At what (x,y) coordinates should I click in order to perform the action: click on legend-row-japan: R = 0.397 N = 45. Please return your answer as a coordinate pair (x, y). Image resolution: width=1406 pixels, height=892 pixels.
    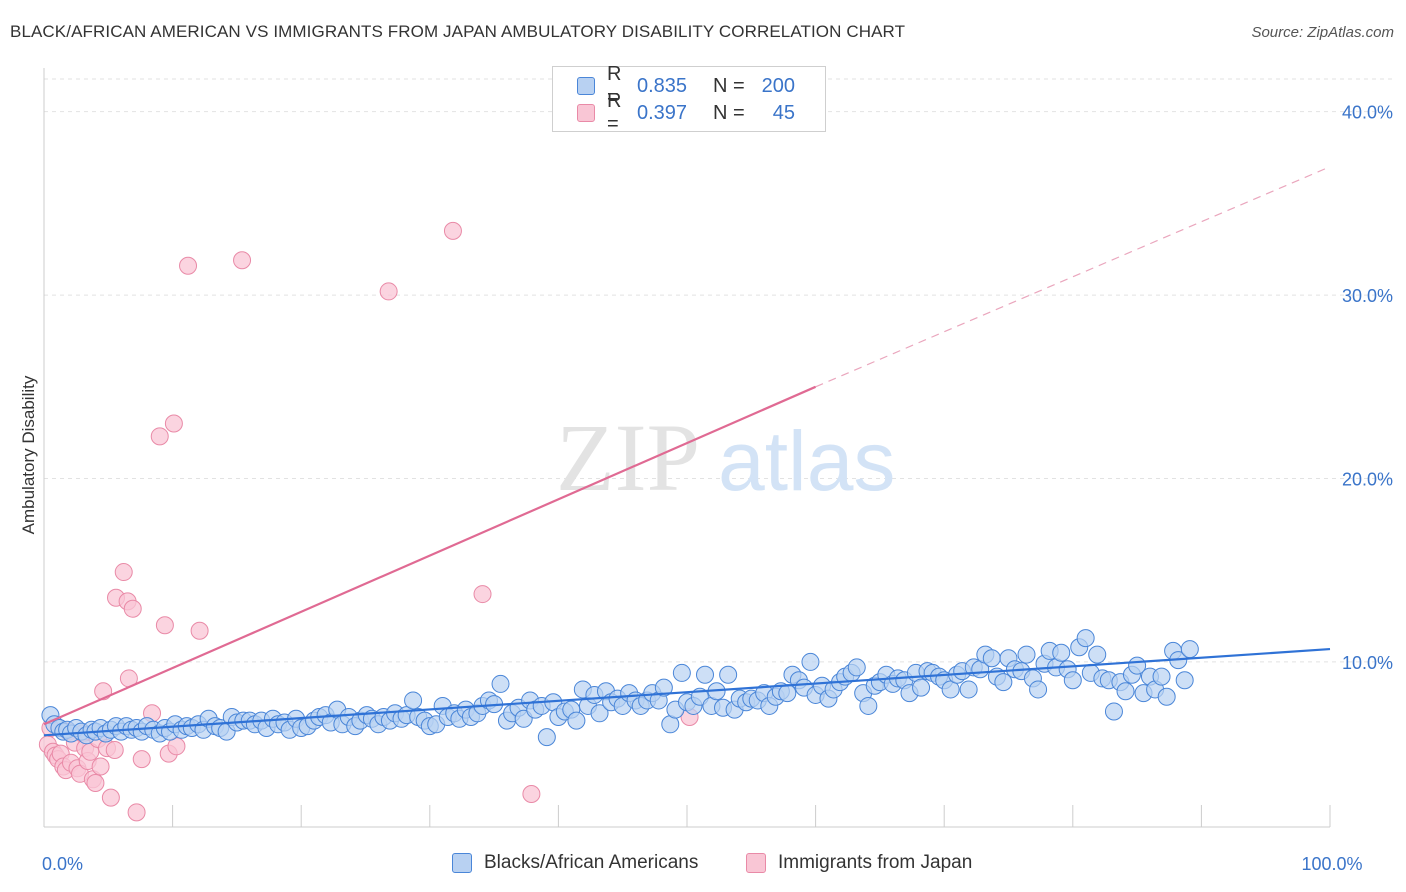
    Looking at the image, I should click on (686, 112).